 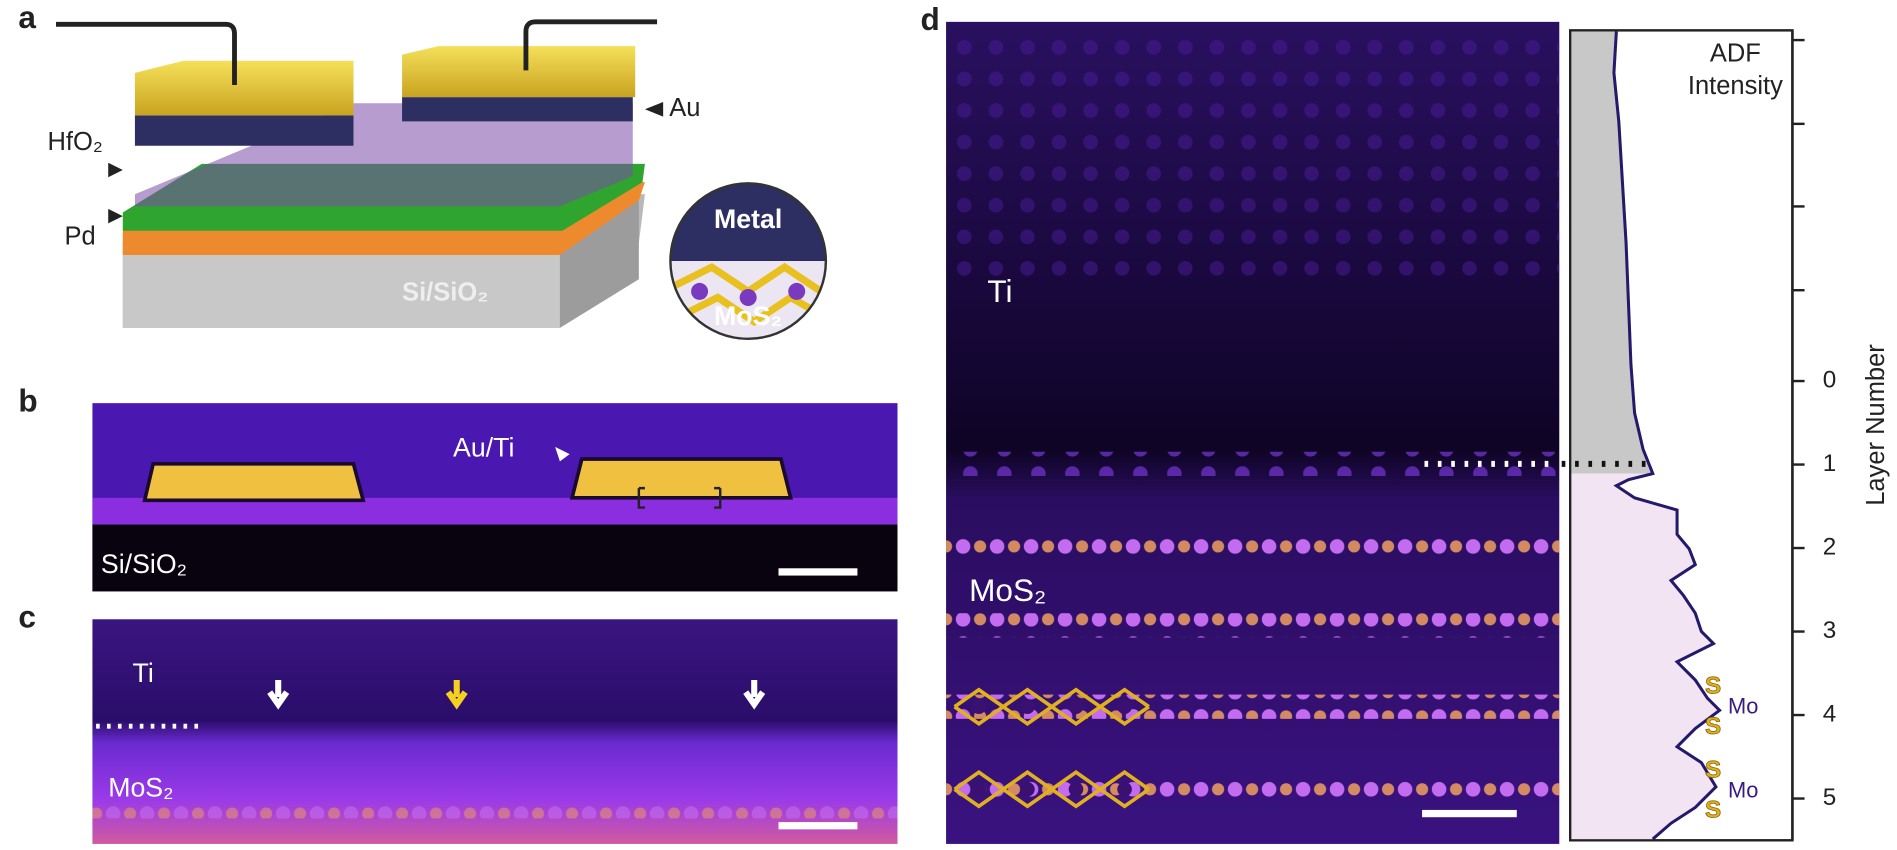 What do you see at coordinates (1830, 797) in the screenshot?
I see `tick-label: 5` at bounding box center [1830, 797].